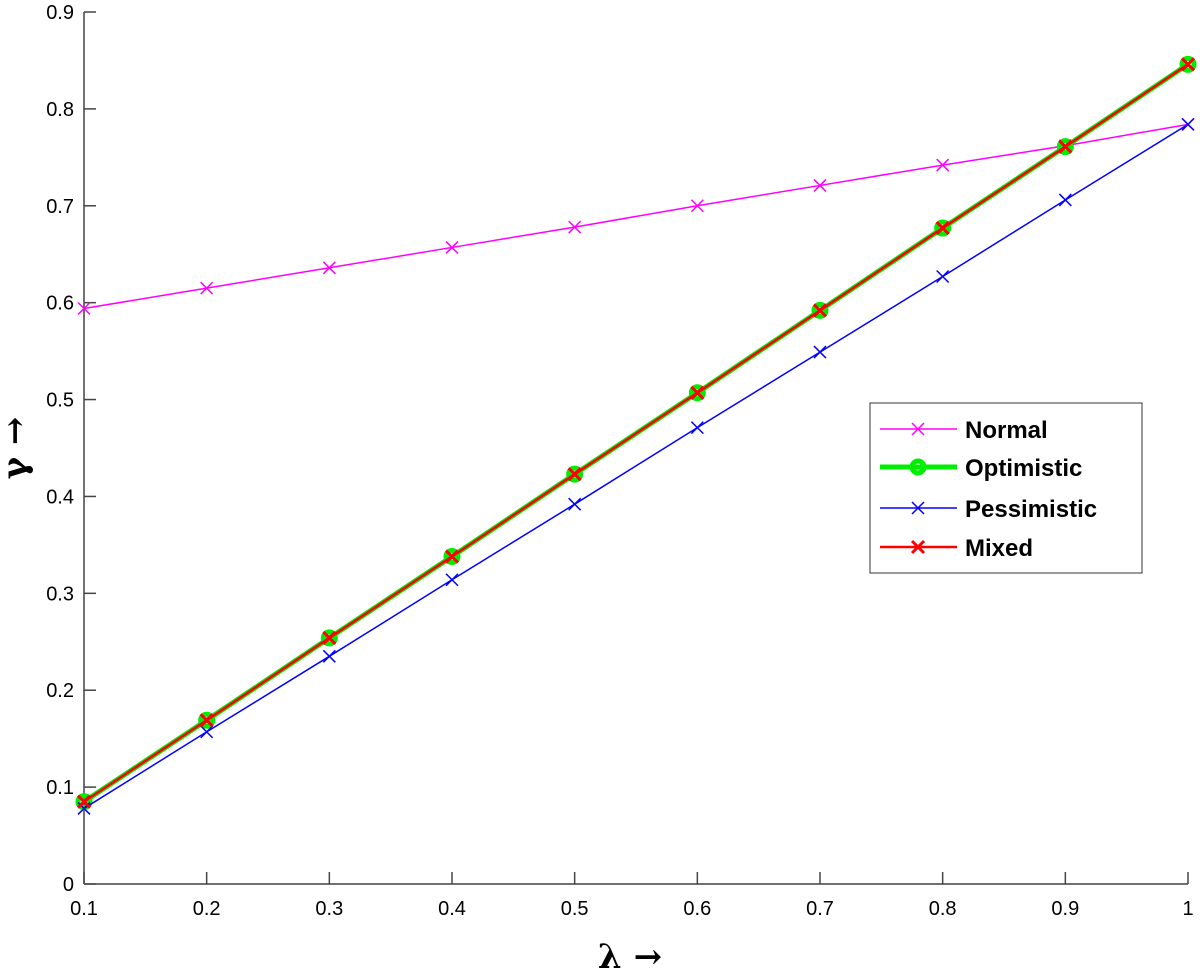 The image size is (1200, 971). What do you see at coordinates (60, 691) in the screenshot?
I see `y-tick-label: 0.2` at bounding box center [60, 691].